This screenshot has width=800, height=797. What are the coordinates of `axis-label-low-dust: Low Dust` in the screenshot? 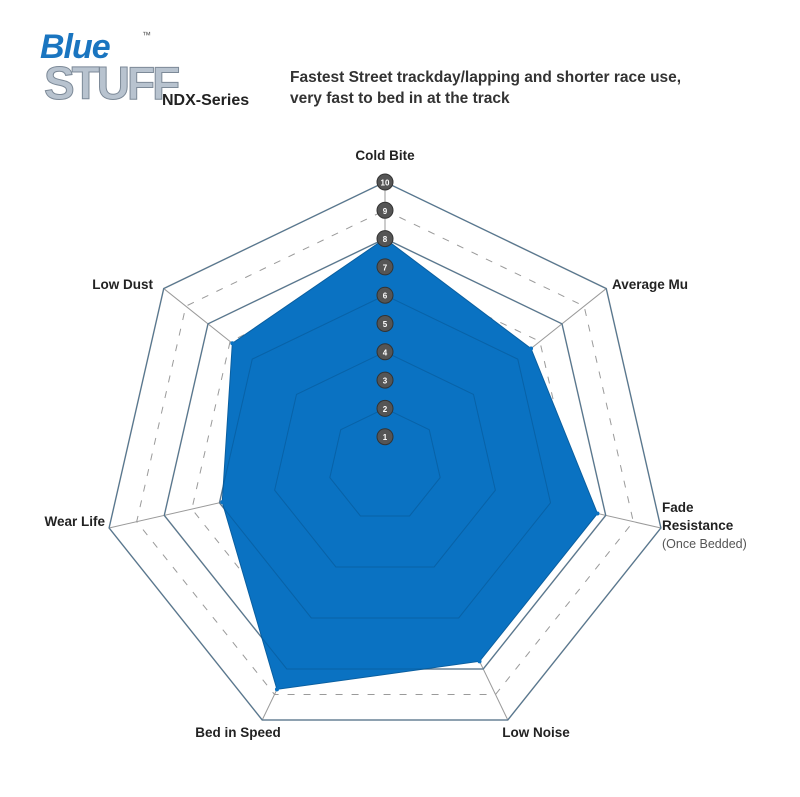 It's located at (122, 284).